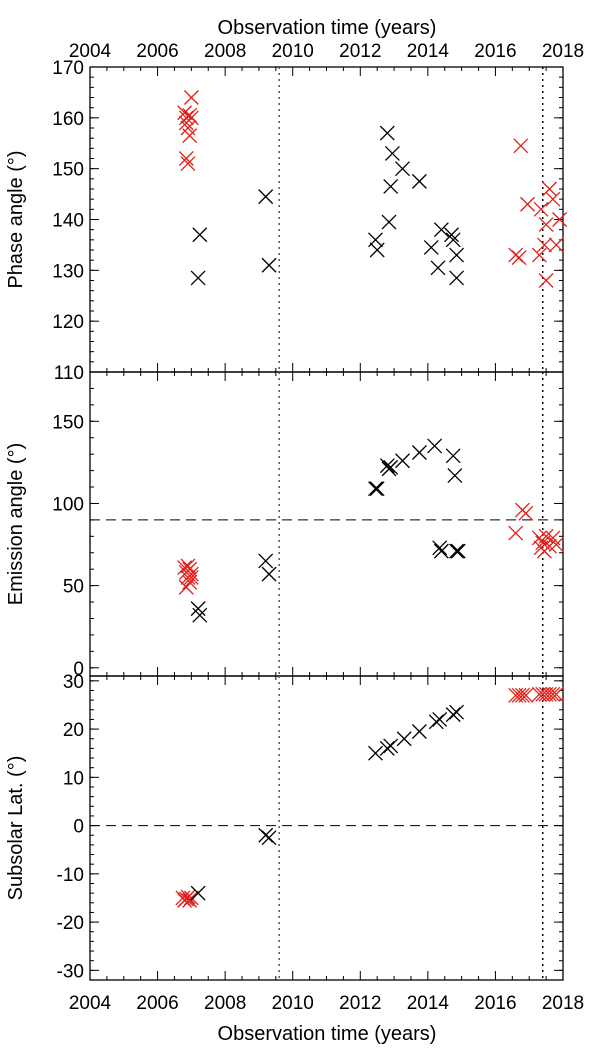 This screenshot has height=1050, width=600. Describe the element at coordinates (225, 51) in the screenshot. I see `top-x-tick-label: 2008` at that location.